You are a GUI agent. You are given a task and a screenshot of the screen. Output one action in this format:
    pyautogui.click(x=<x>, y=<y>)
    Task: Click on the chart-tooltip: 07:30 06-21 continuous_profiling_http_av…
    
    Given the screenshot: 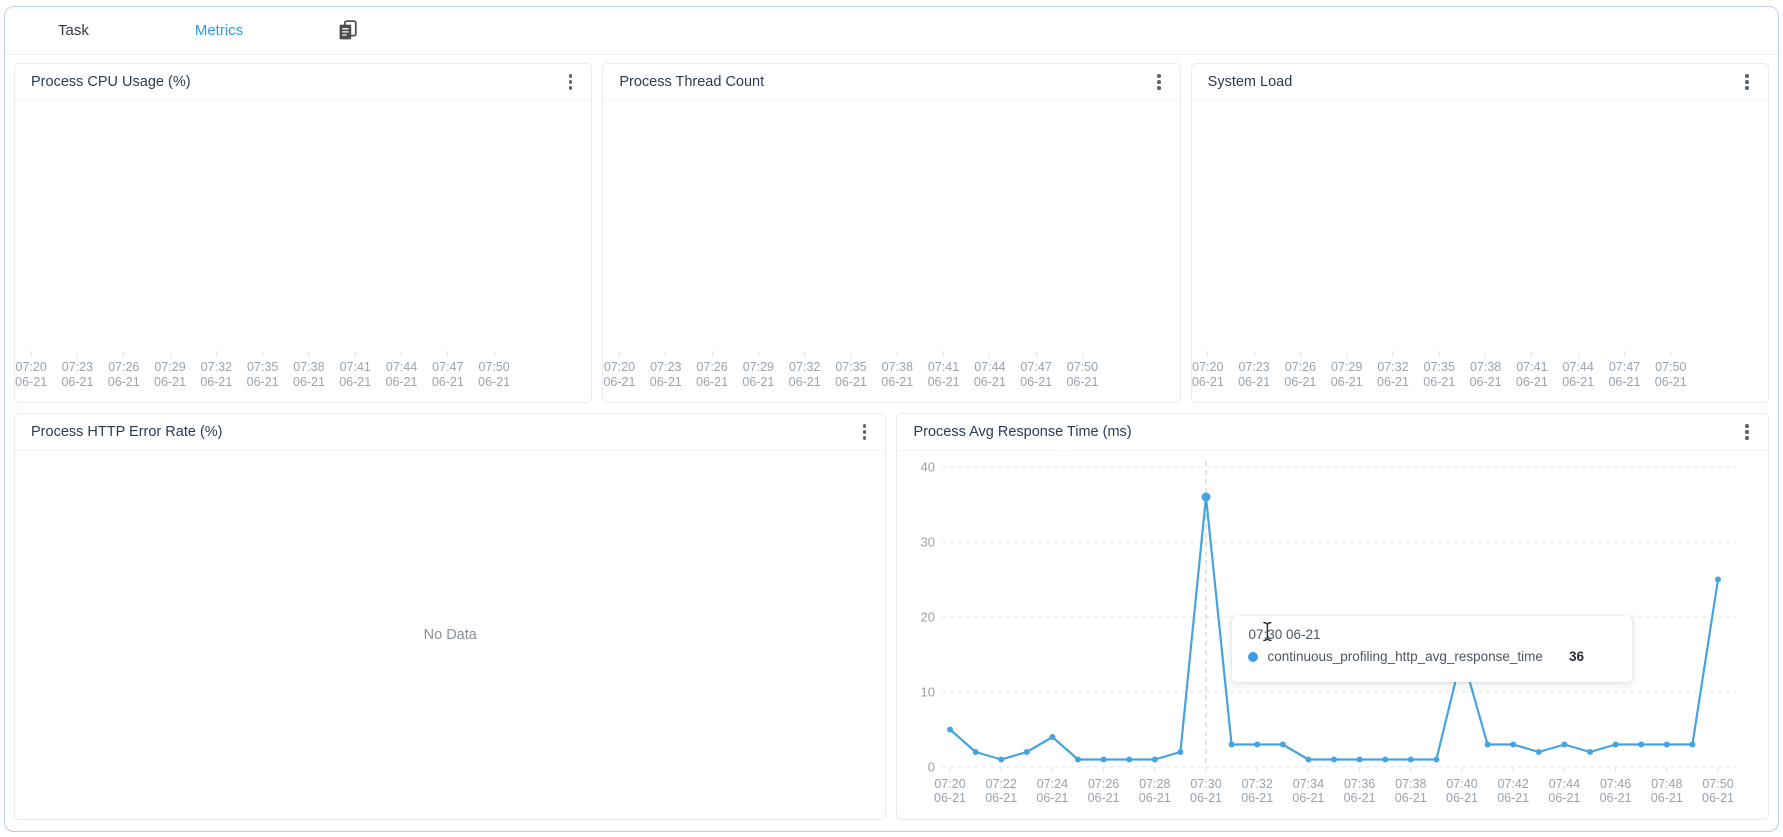 What is the action you would take?
    pyautogui.click(x=1432, y=649)
    